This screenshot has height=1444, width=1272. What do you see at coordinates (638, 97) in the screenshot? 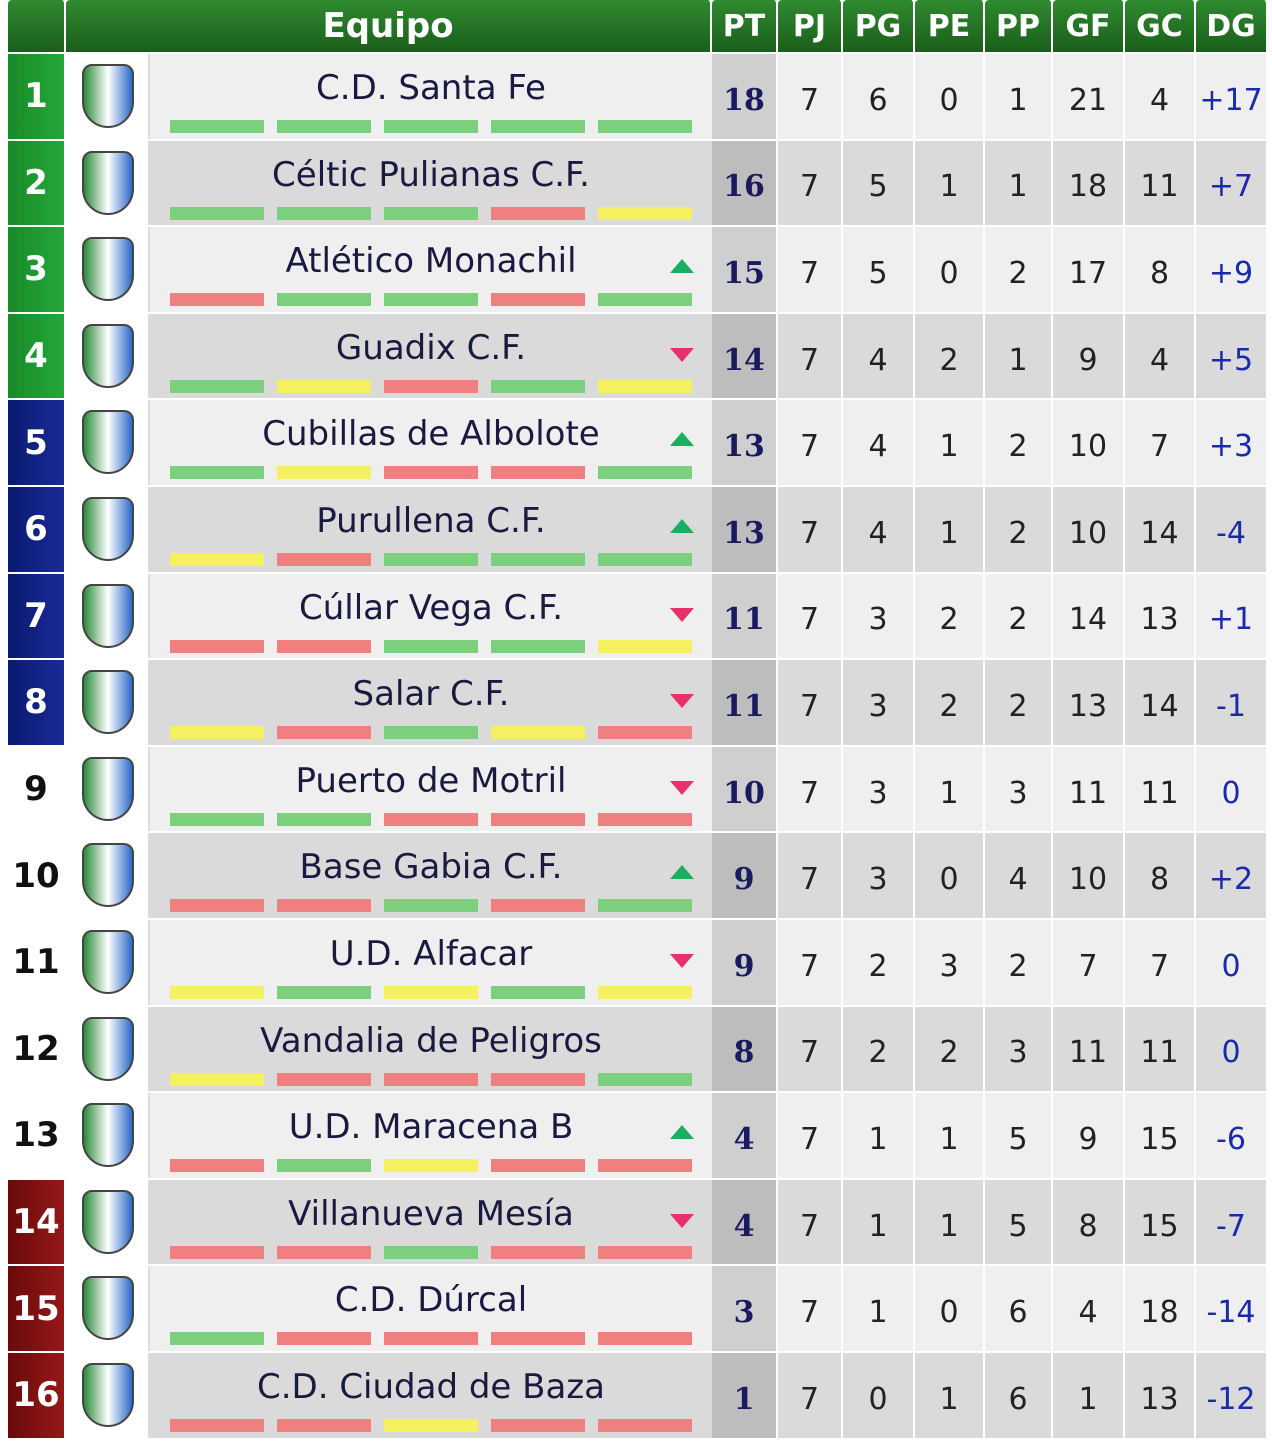
I see `table-row: 1 C.D. Santa Fe 18 7 6 0 1 21 4 +17` at bounding box center [638, 97].